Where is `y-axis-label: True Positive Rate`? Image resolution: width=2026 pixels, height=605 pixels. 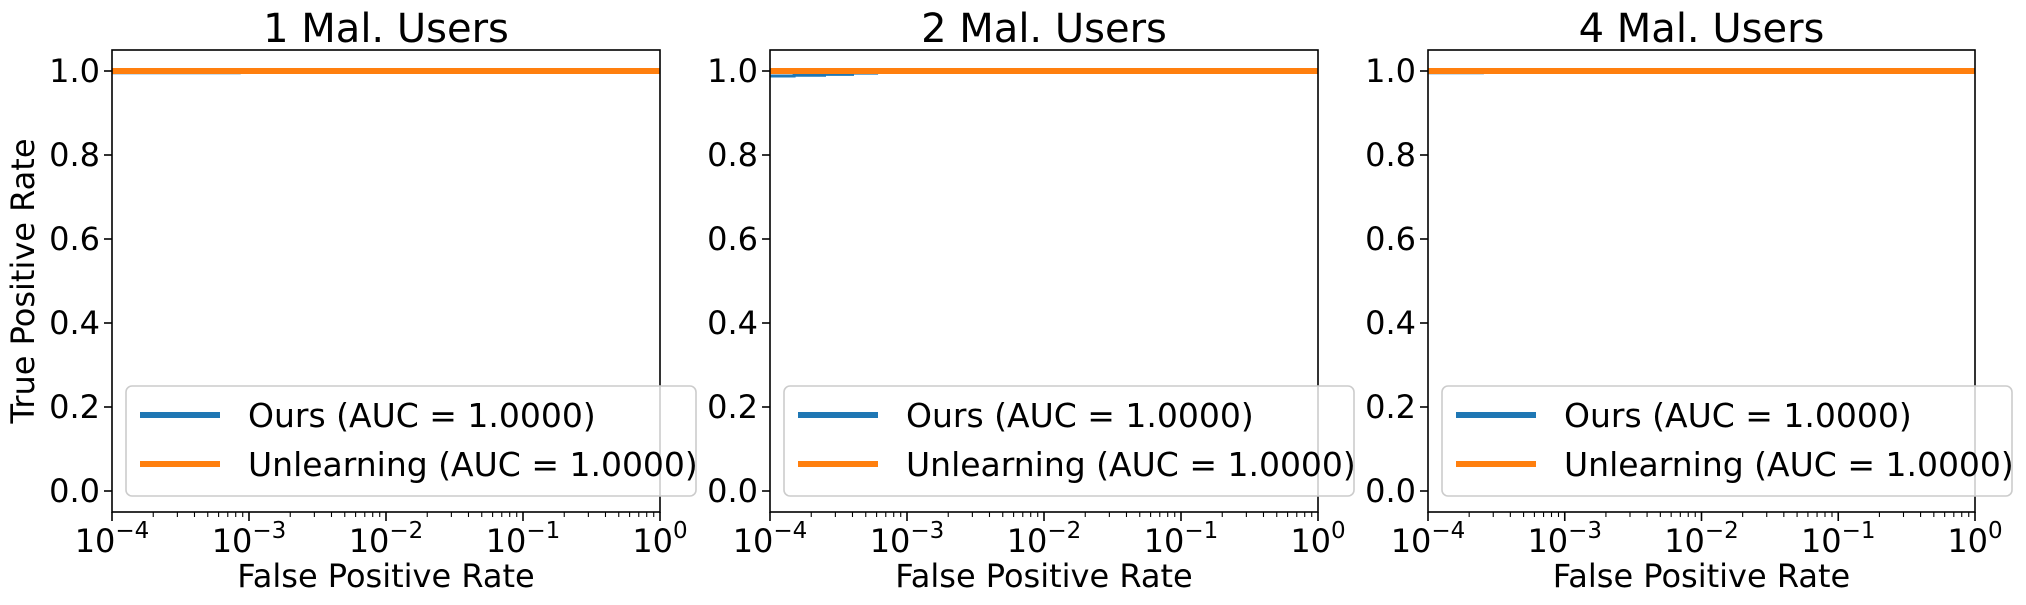
y-axis-label: True Positive Rate is located at coordinates (23, 281).